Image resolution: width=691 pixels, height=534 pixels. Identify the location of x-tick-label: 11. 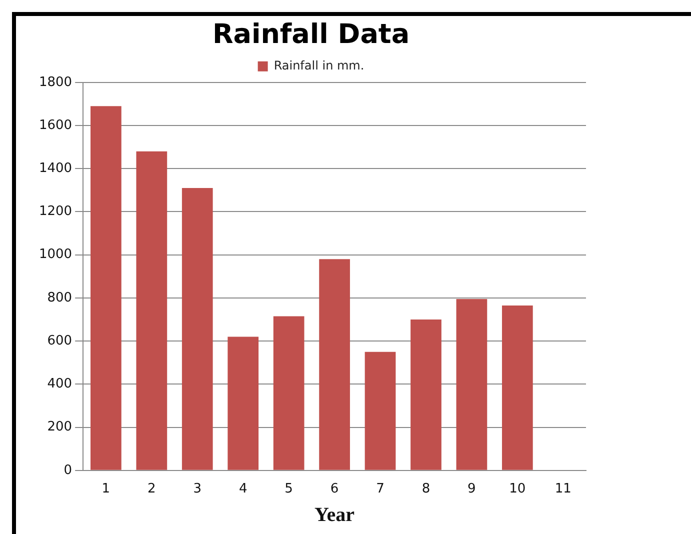
(563, 489).